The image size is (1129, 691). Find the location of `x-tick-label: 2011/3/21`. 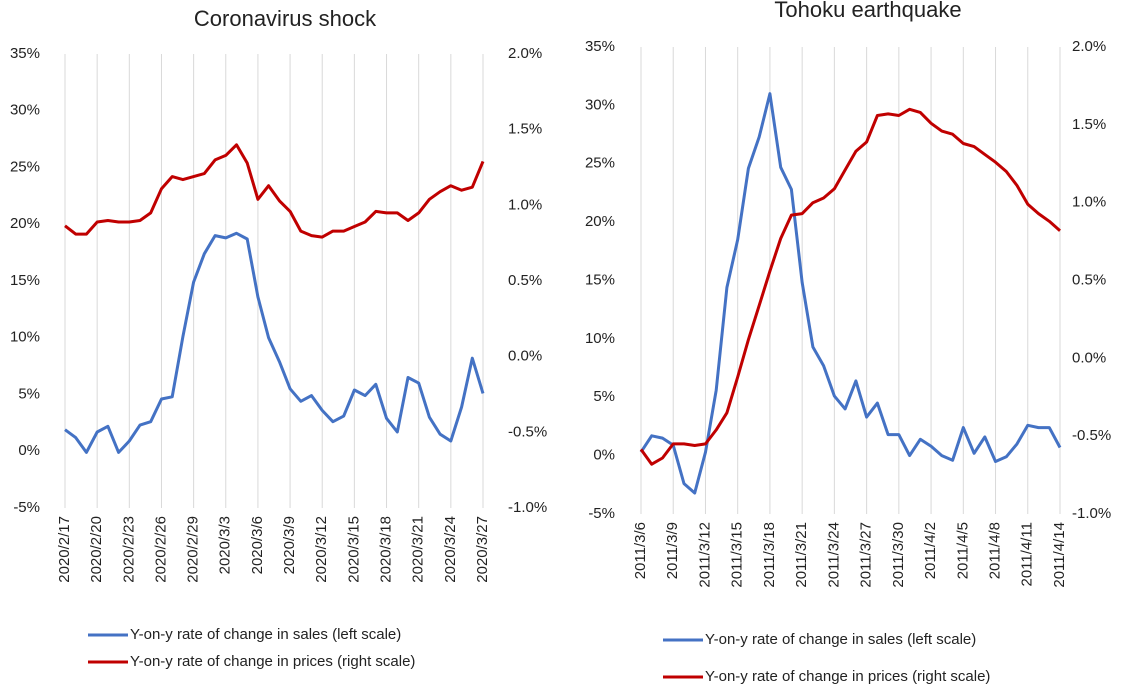

x-tick-label: 2011/3/21 is located at coordinates (801, 555).